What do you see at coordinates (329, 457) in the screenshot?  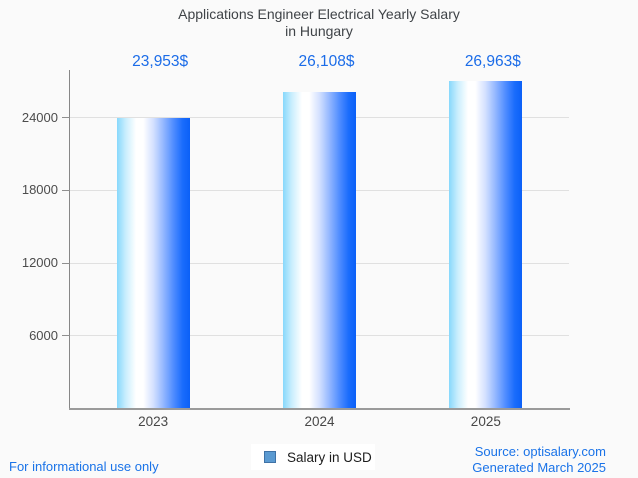 I see `legend-label: Salary in USD` at bounding box center [329, 457].